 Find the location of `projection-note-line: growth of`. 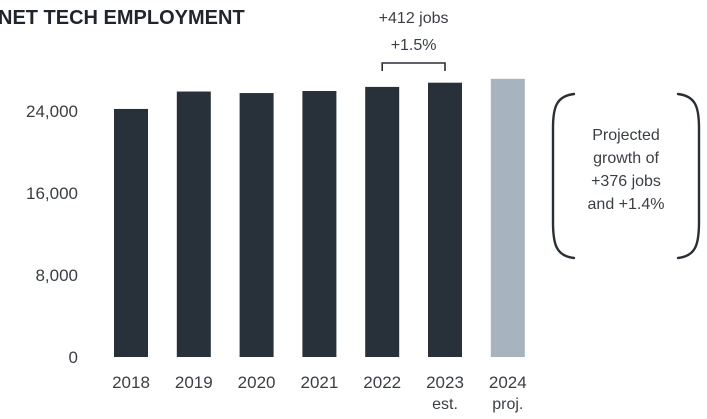

projection-note-line: growth of is located at coordinates (626, 158).